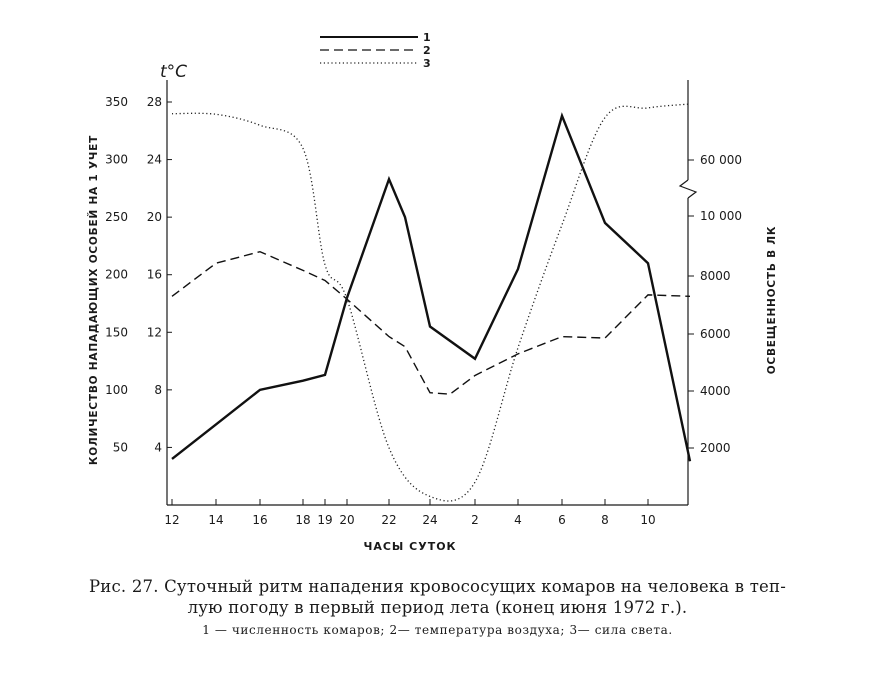 The height and width of the screenshot is (677, 875). What do you see at coordinates (647, 520) in the screenshot?
I see `x-tick-label: 10` at bounding box center [647, 520].